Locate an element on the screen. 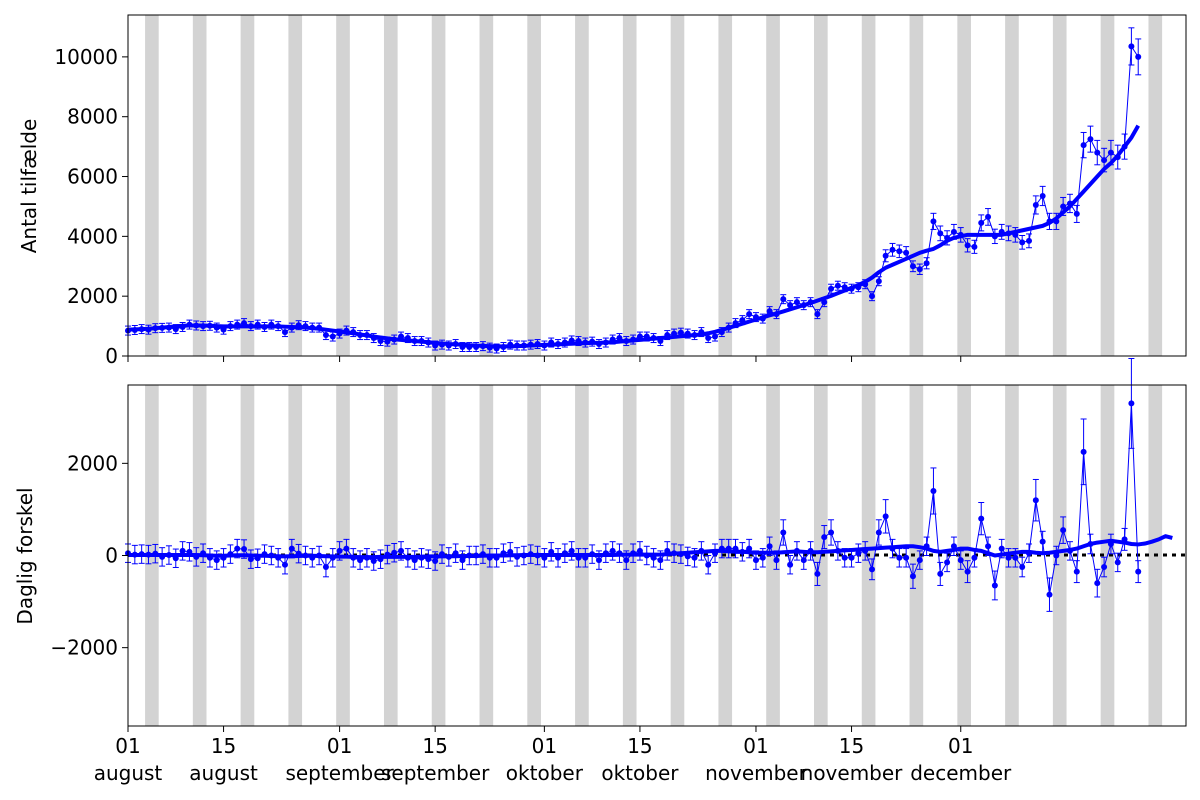  x-tick-month: december is located at coordinates (961, 773).